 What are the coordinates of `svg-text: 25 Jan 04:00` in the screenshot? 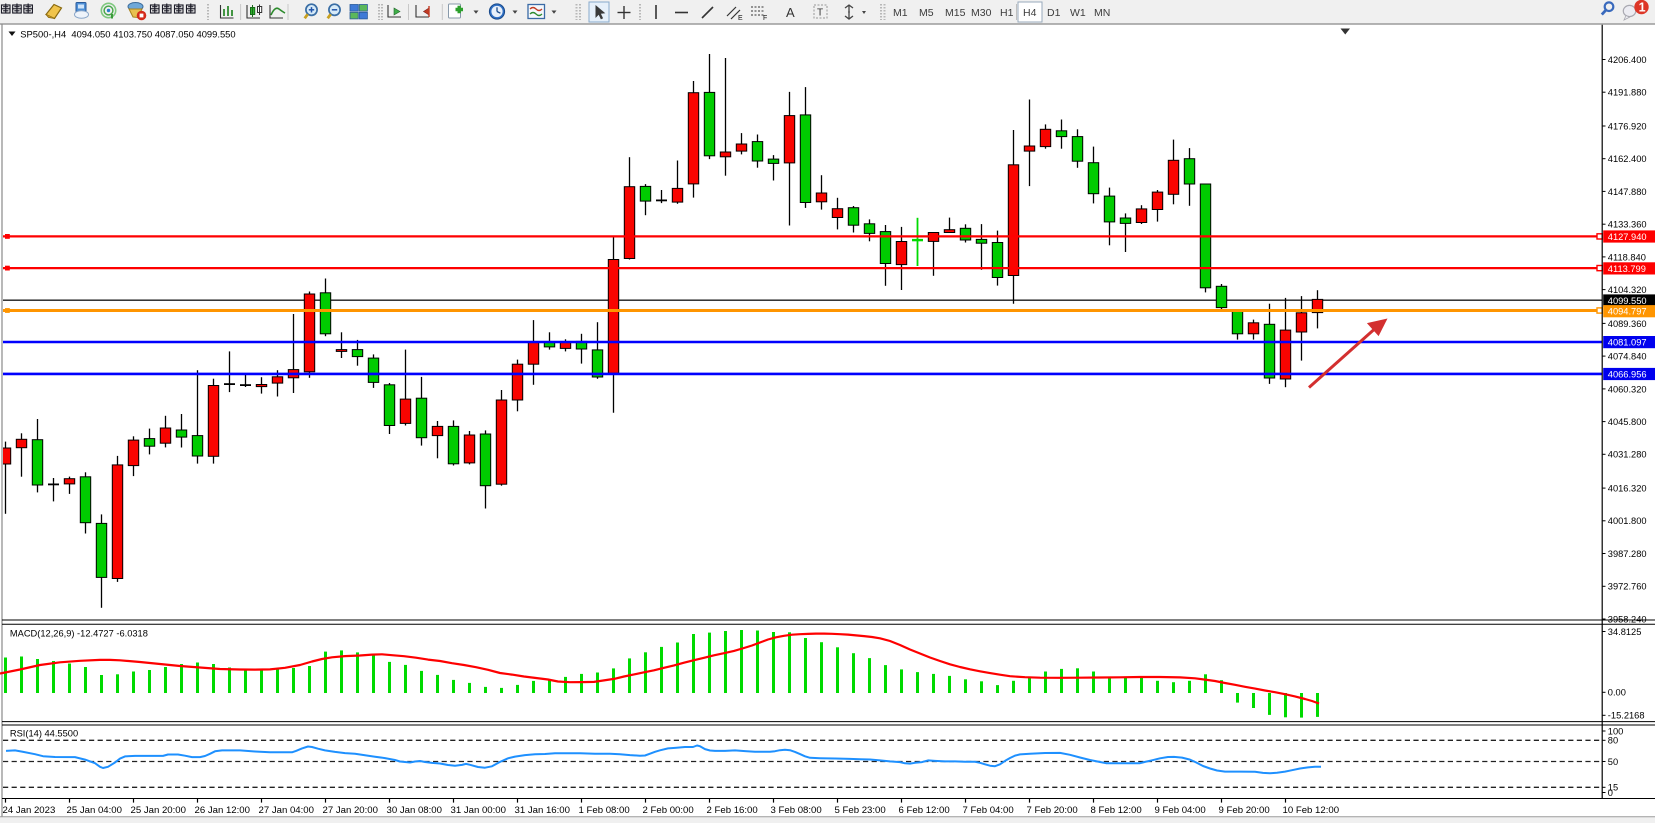 It's located at (94, 810).